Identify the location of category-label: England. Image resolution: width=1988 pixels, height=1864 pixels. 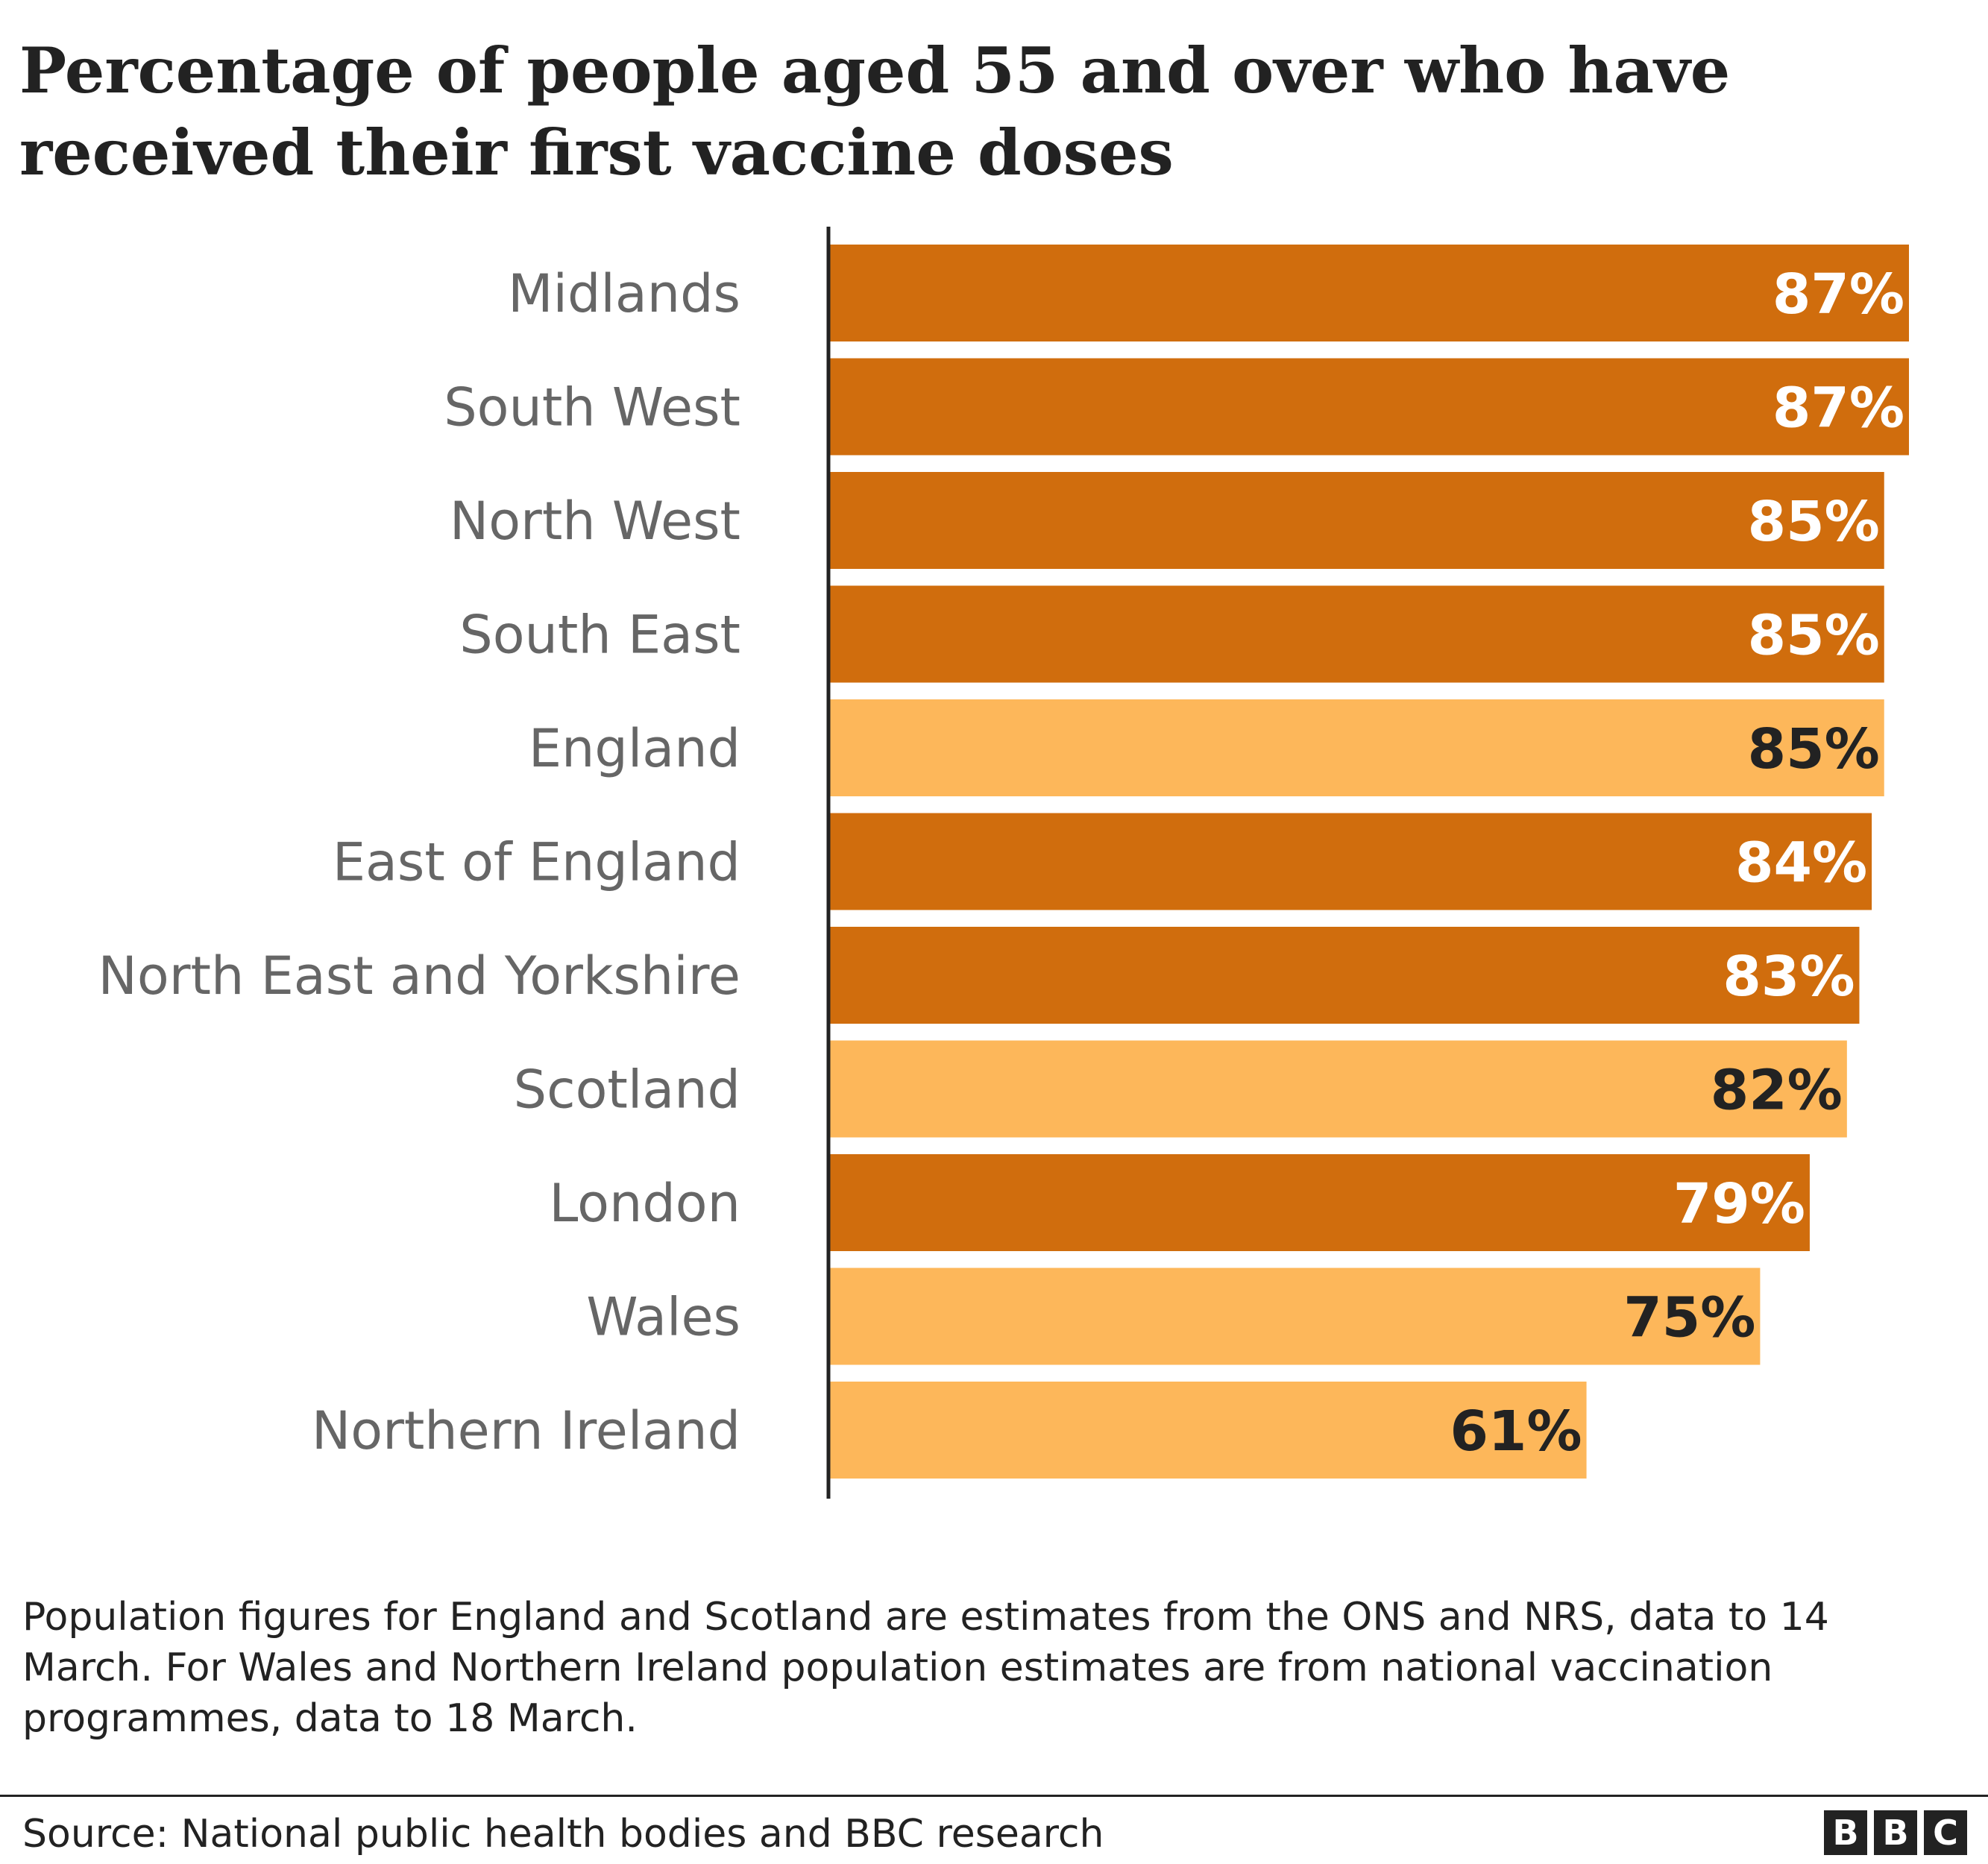
(634, 748).